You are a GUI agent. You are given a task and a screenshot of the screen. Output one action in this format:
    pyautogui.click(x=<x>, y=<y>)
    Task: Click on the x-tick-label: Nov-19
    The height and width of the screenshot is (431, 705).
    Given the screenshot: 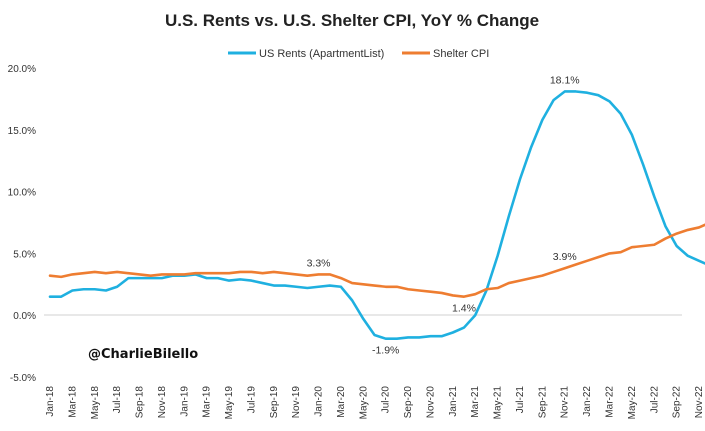 What is the action you would take?
    pyautogui.click(x=296, y=402)
    